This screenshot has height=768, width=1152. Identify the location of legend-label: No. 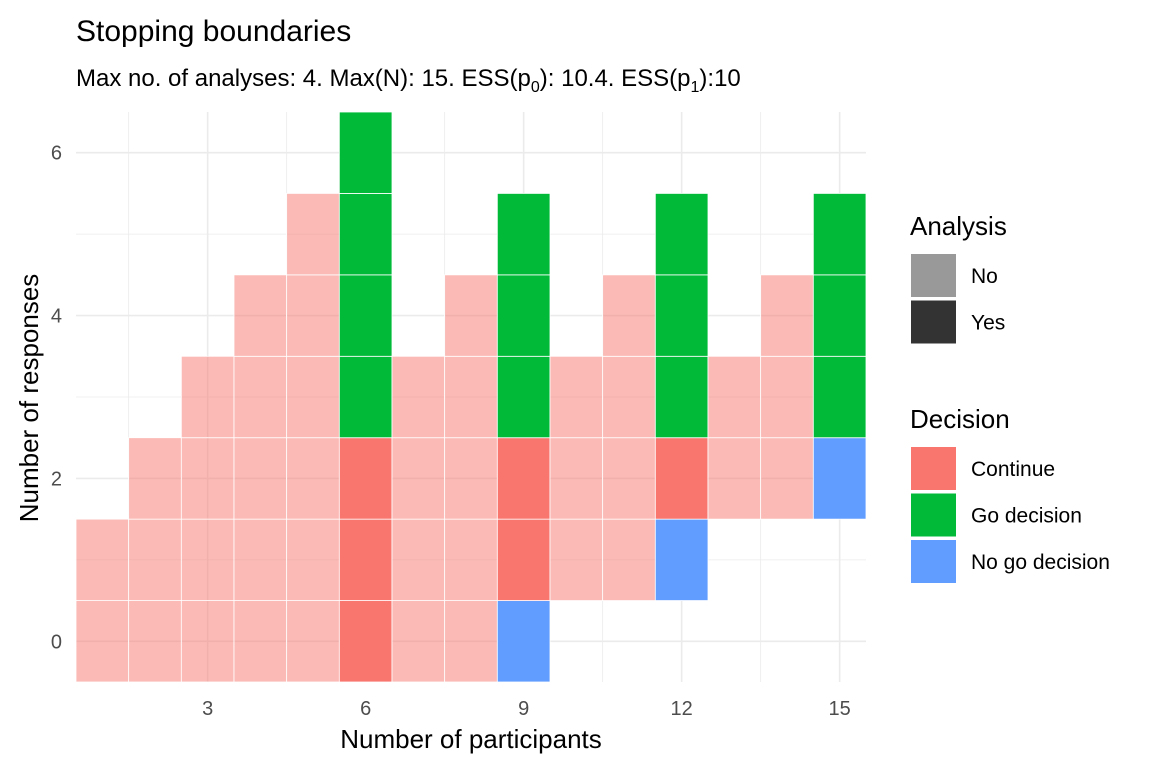
(984, 276).